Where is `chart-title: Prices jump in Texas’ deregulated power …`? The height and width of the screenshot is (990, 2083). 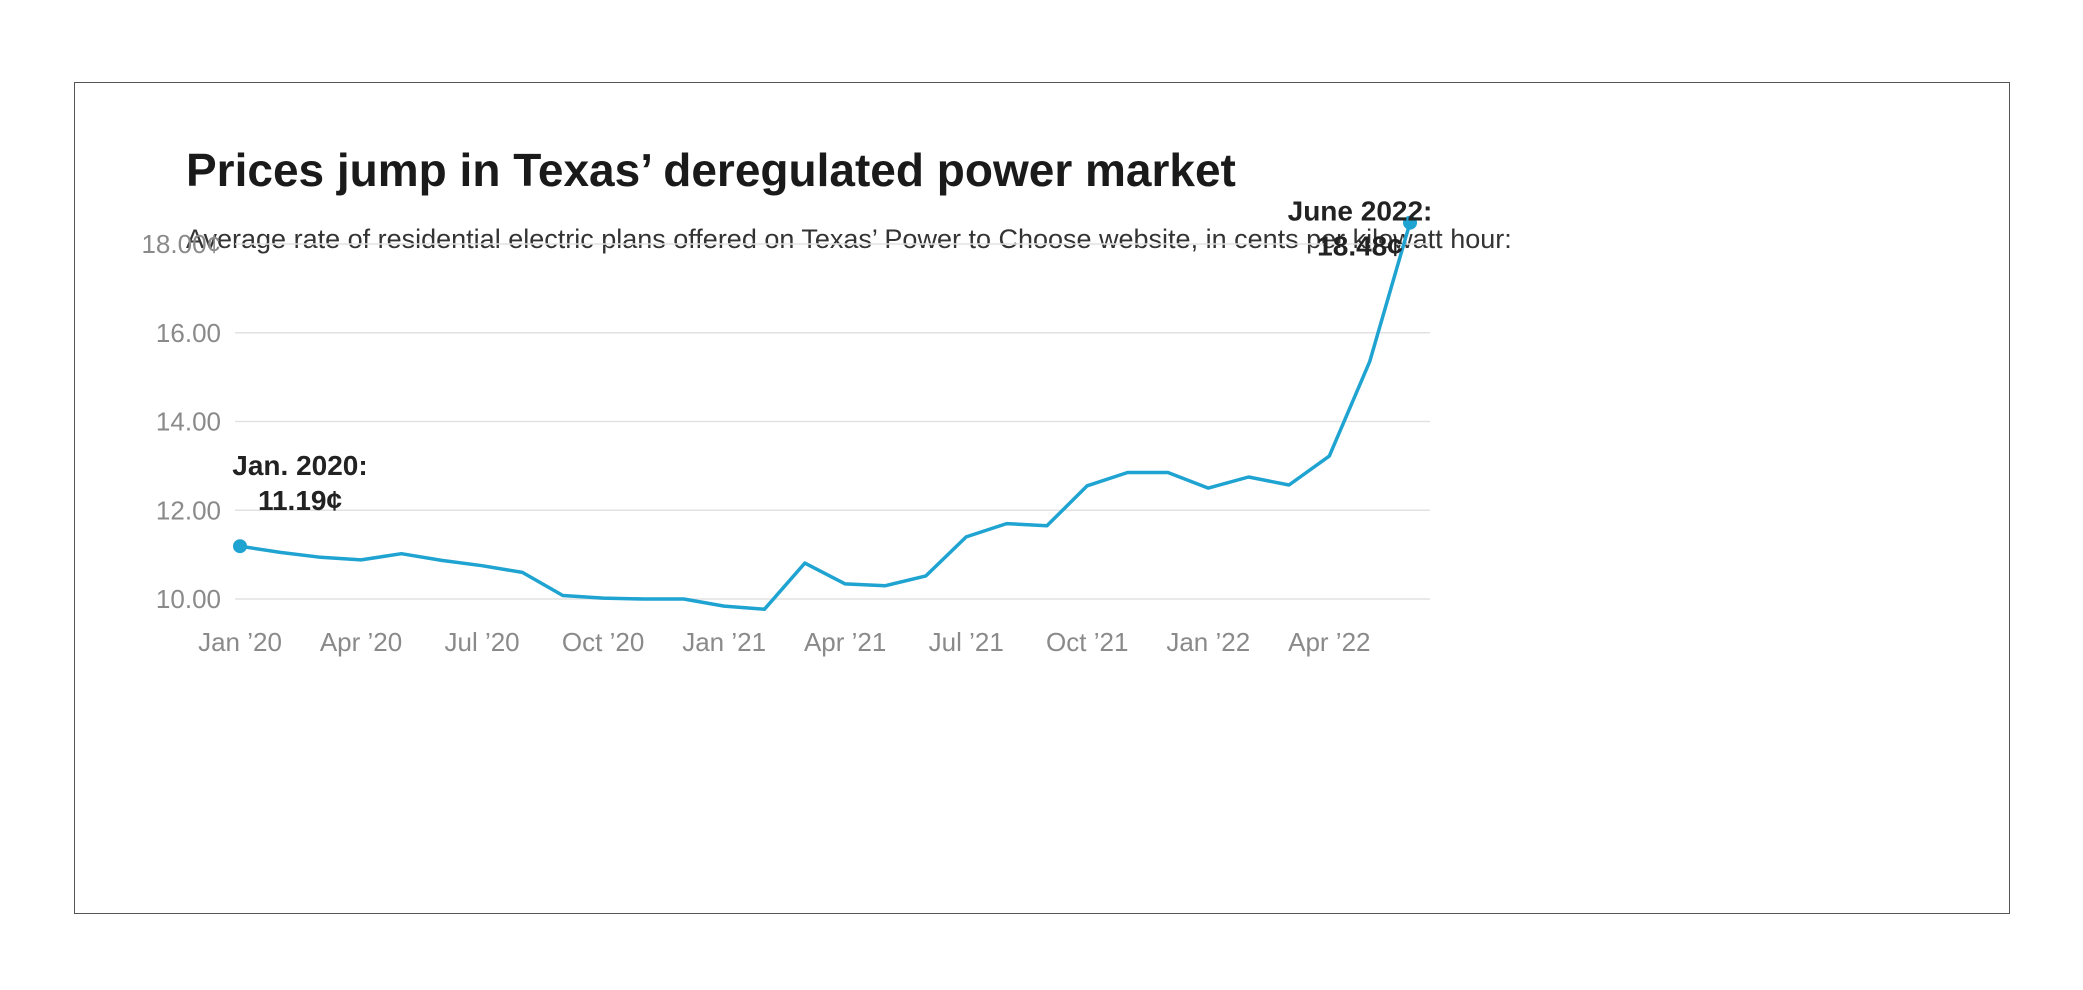
chart-title: Prices jump in Texas’ deregulated power … is located at coordinates (711, 170).